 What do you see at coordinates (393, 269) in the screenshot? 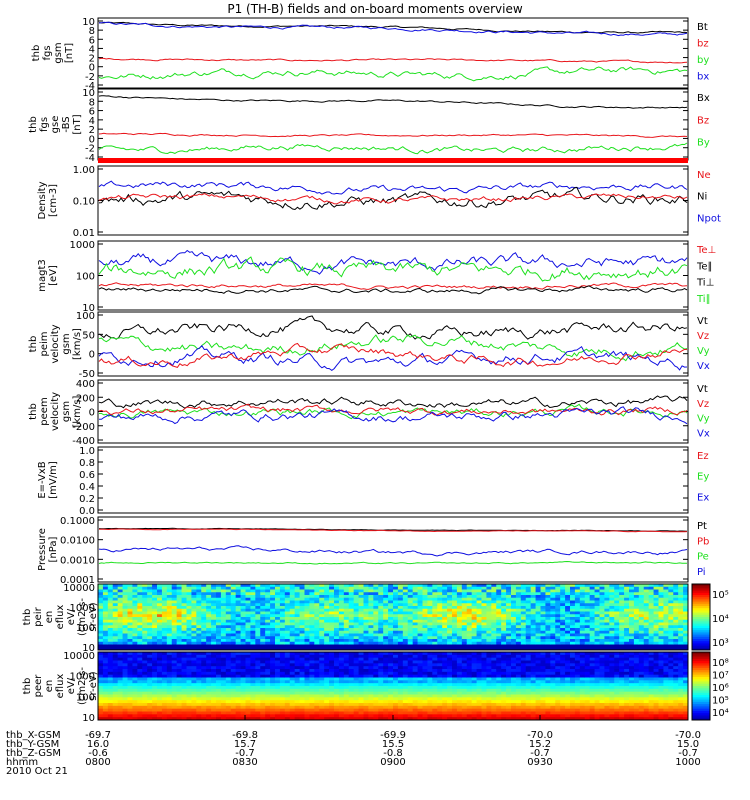
I see `series-line-Ti∥` at bounding box center [393, 269].